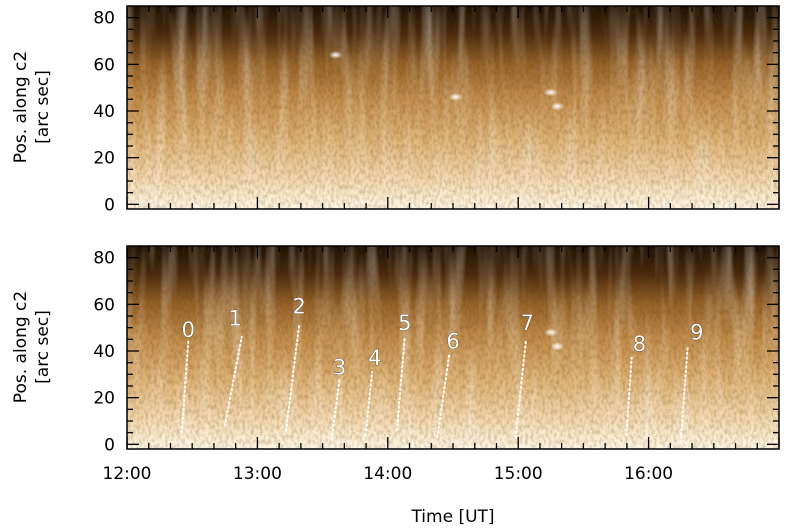 Image resolution: width=793 pixels, height=531 pixels. What do you see at coordinates (518, 474) in the screenshot?
I see `x-tick-label: 15:00` at bounding box center [518, 474].